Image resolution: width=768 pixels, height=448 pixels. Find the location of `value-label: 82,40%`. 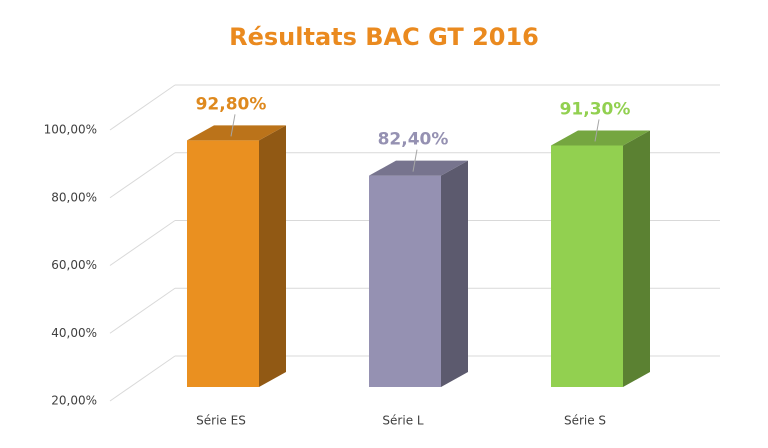

value-label: 82,40% is located at coordinates (413, 140).